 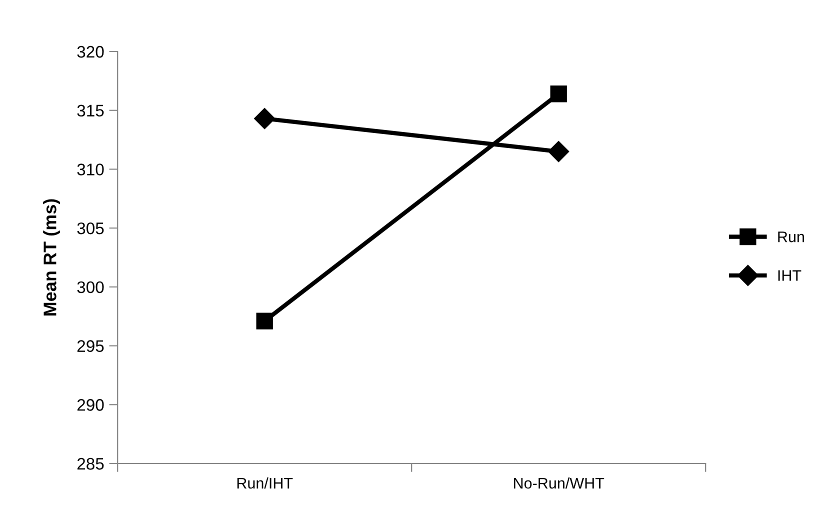 I want to click on x-tick-label: No-Run/WHT, so click(x=559, y=483).